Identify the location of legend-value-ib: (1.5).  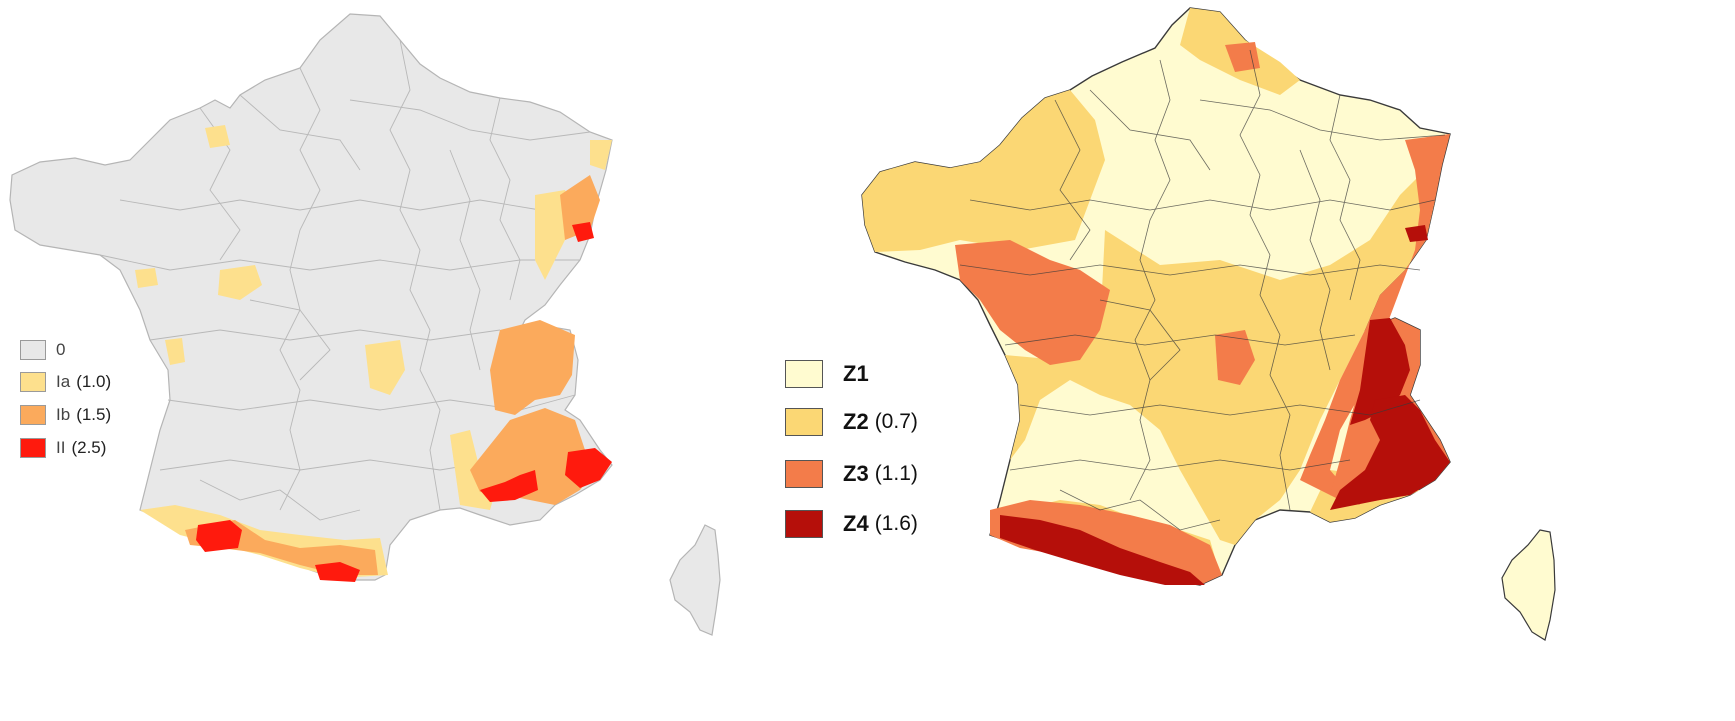
(94, 414).